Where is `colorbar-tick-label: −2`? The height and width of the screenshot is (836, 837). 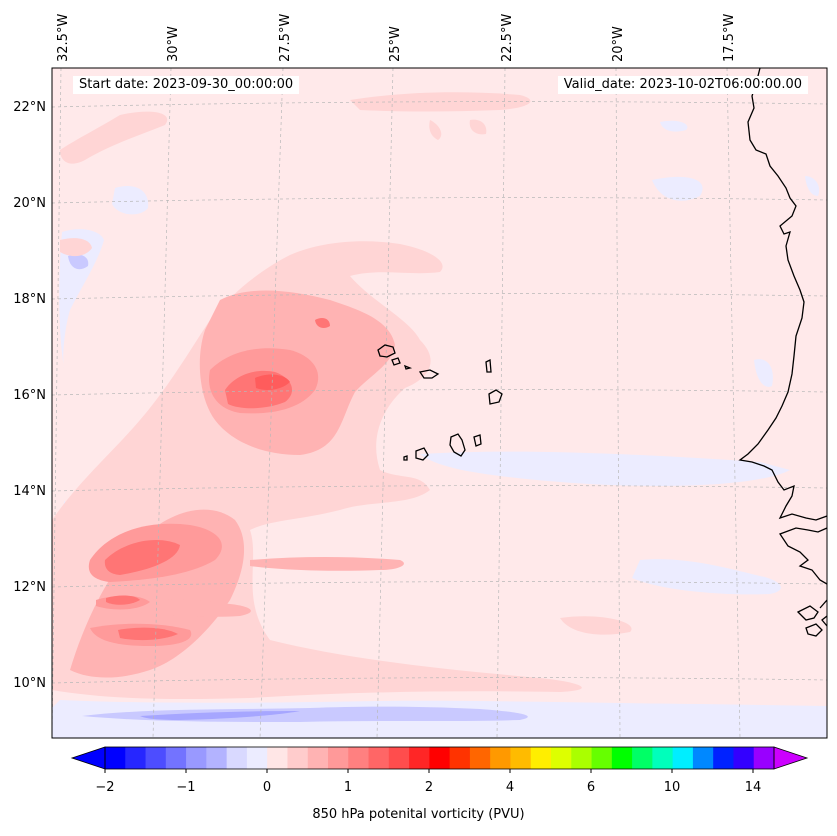 colorbar-tick-label: −2 is located at coordinates (104, 787).